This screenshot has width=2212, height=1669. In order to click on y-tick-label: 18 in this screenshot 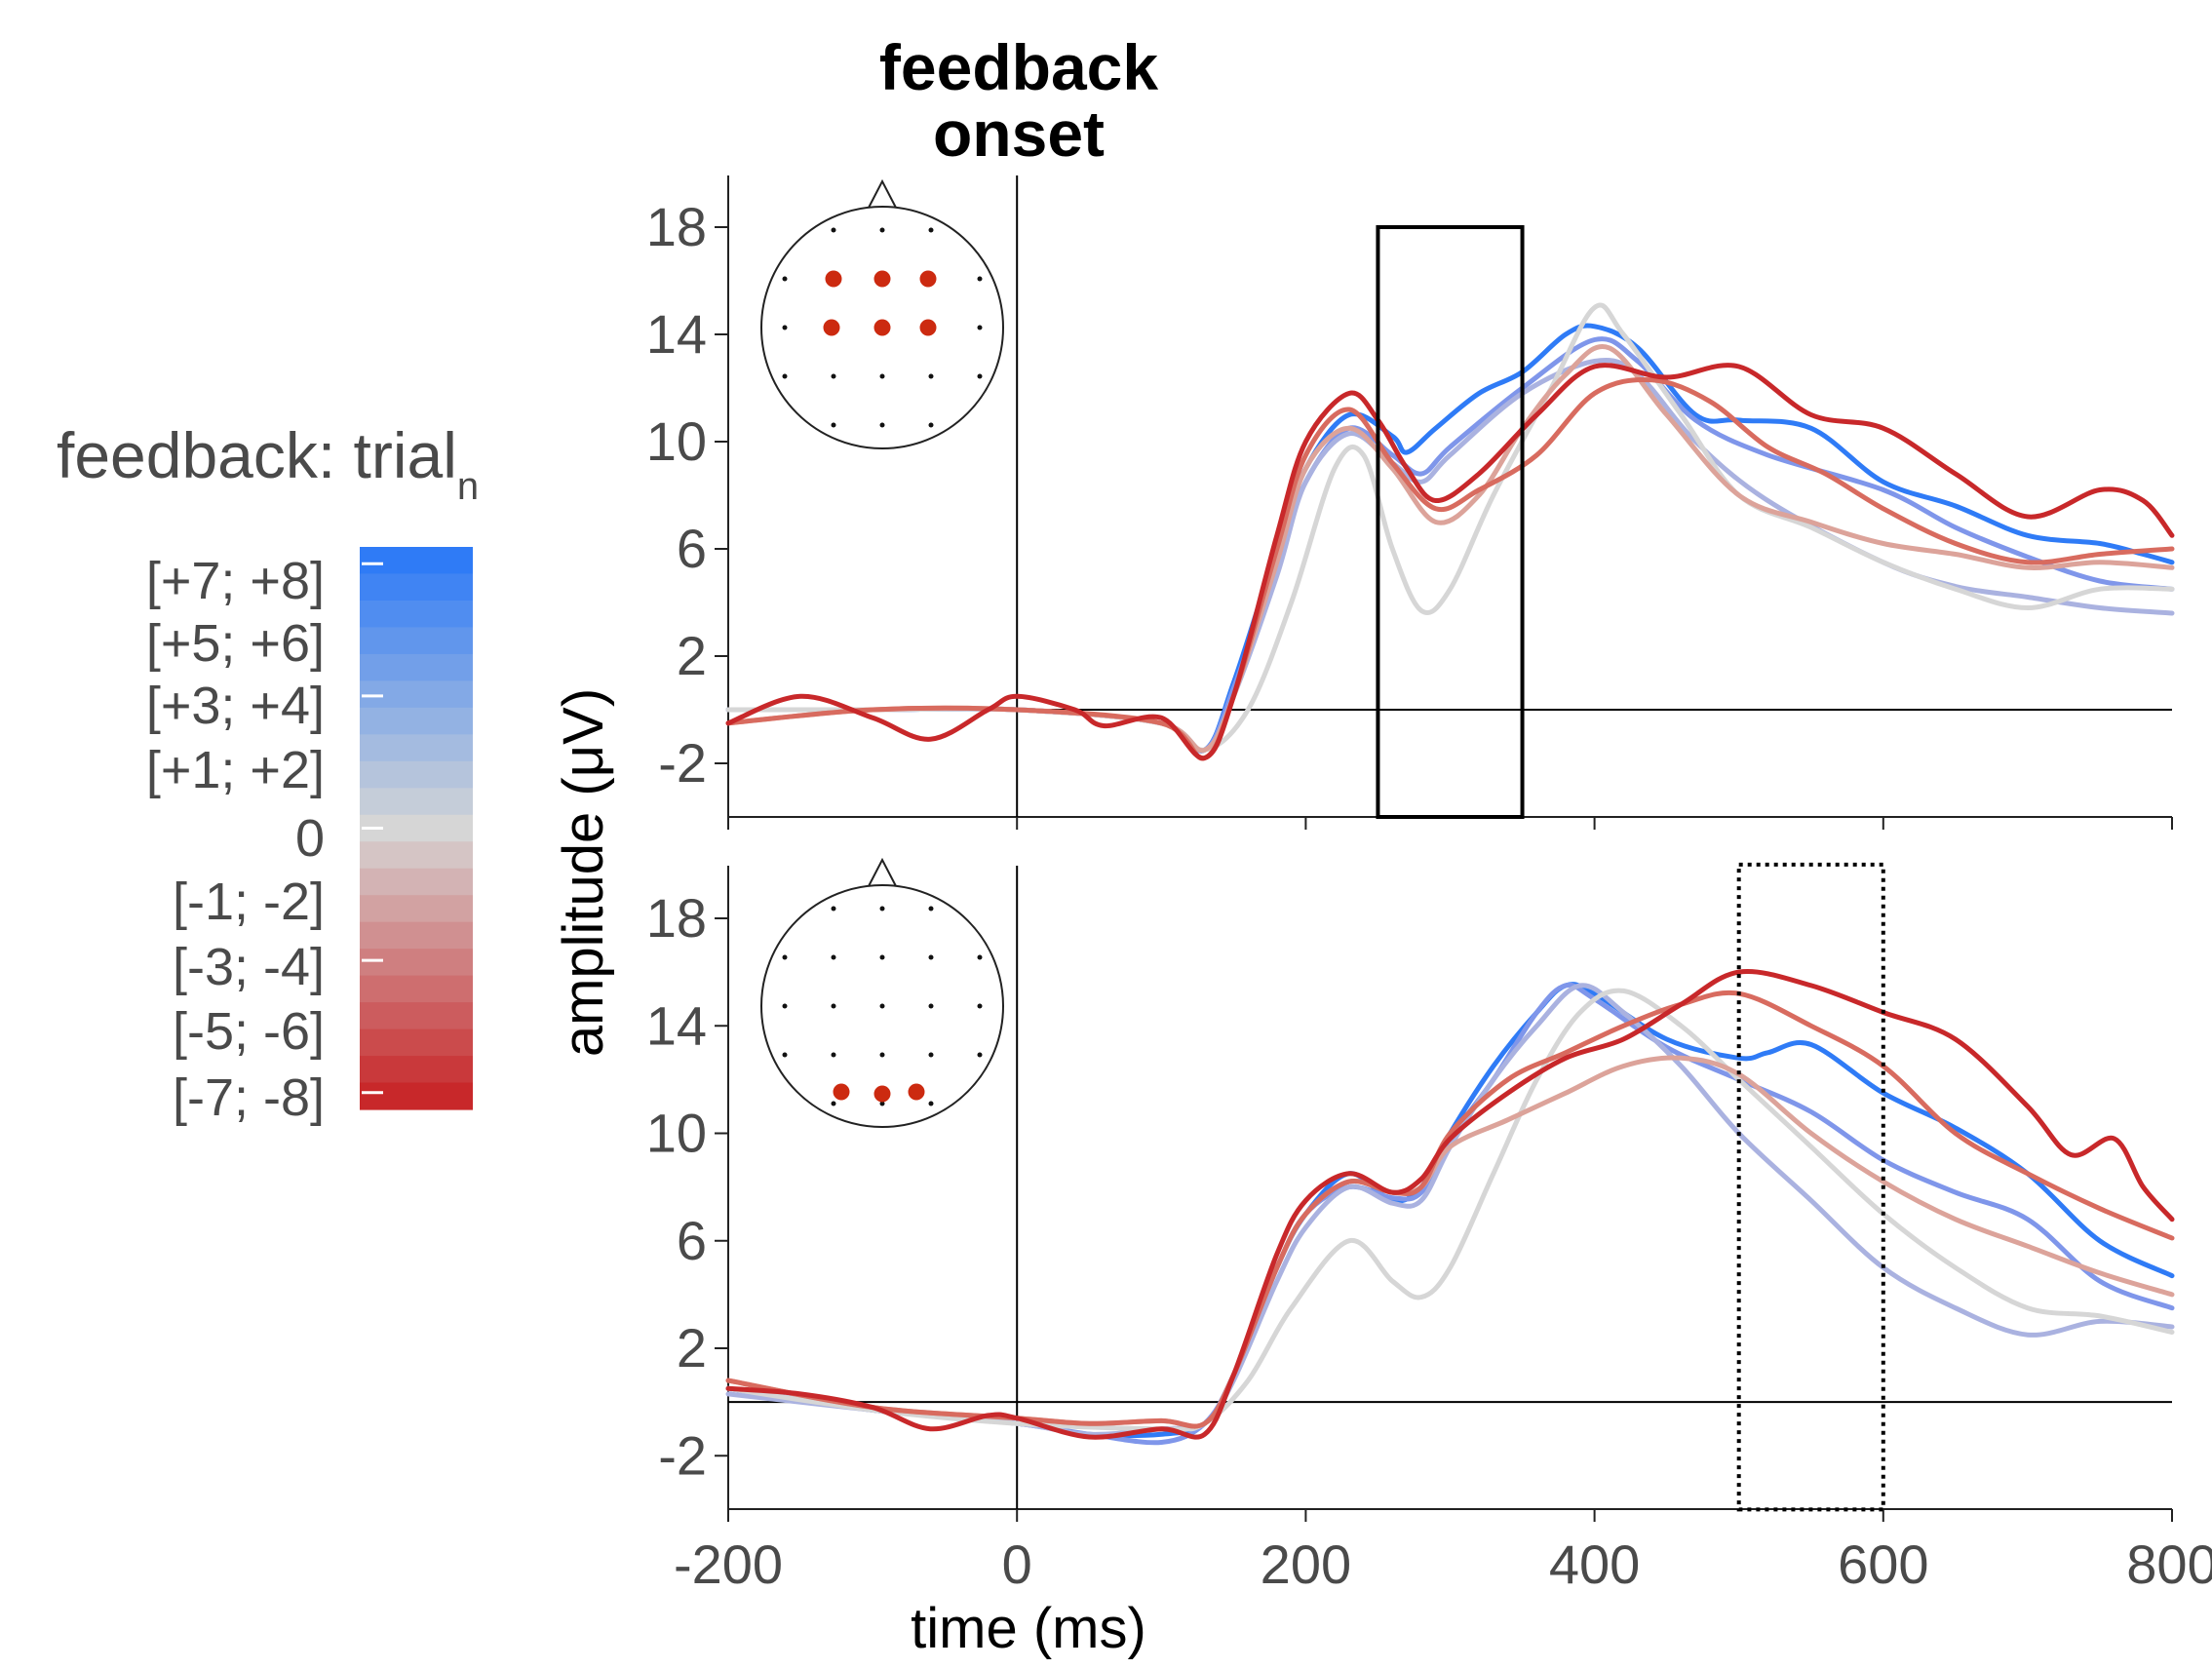, I will do `click(676, 227)`.